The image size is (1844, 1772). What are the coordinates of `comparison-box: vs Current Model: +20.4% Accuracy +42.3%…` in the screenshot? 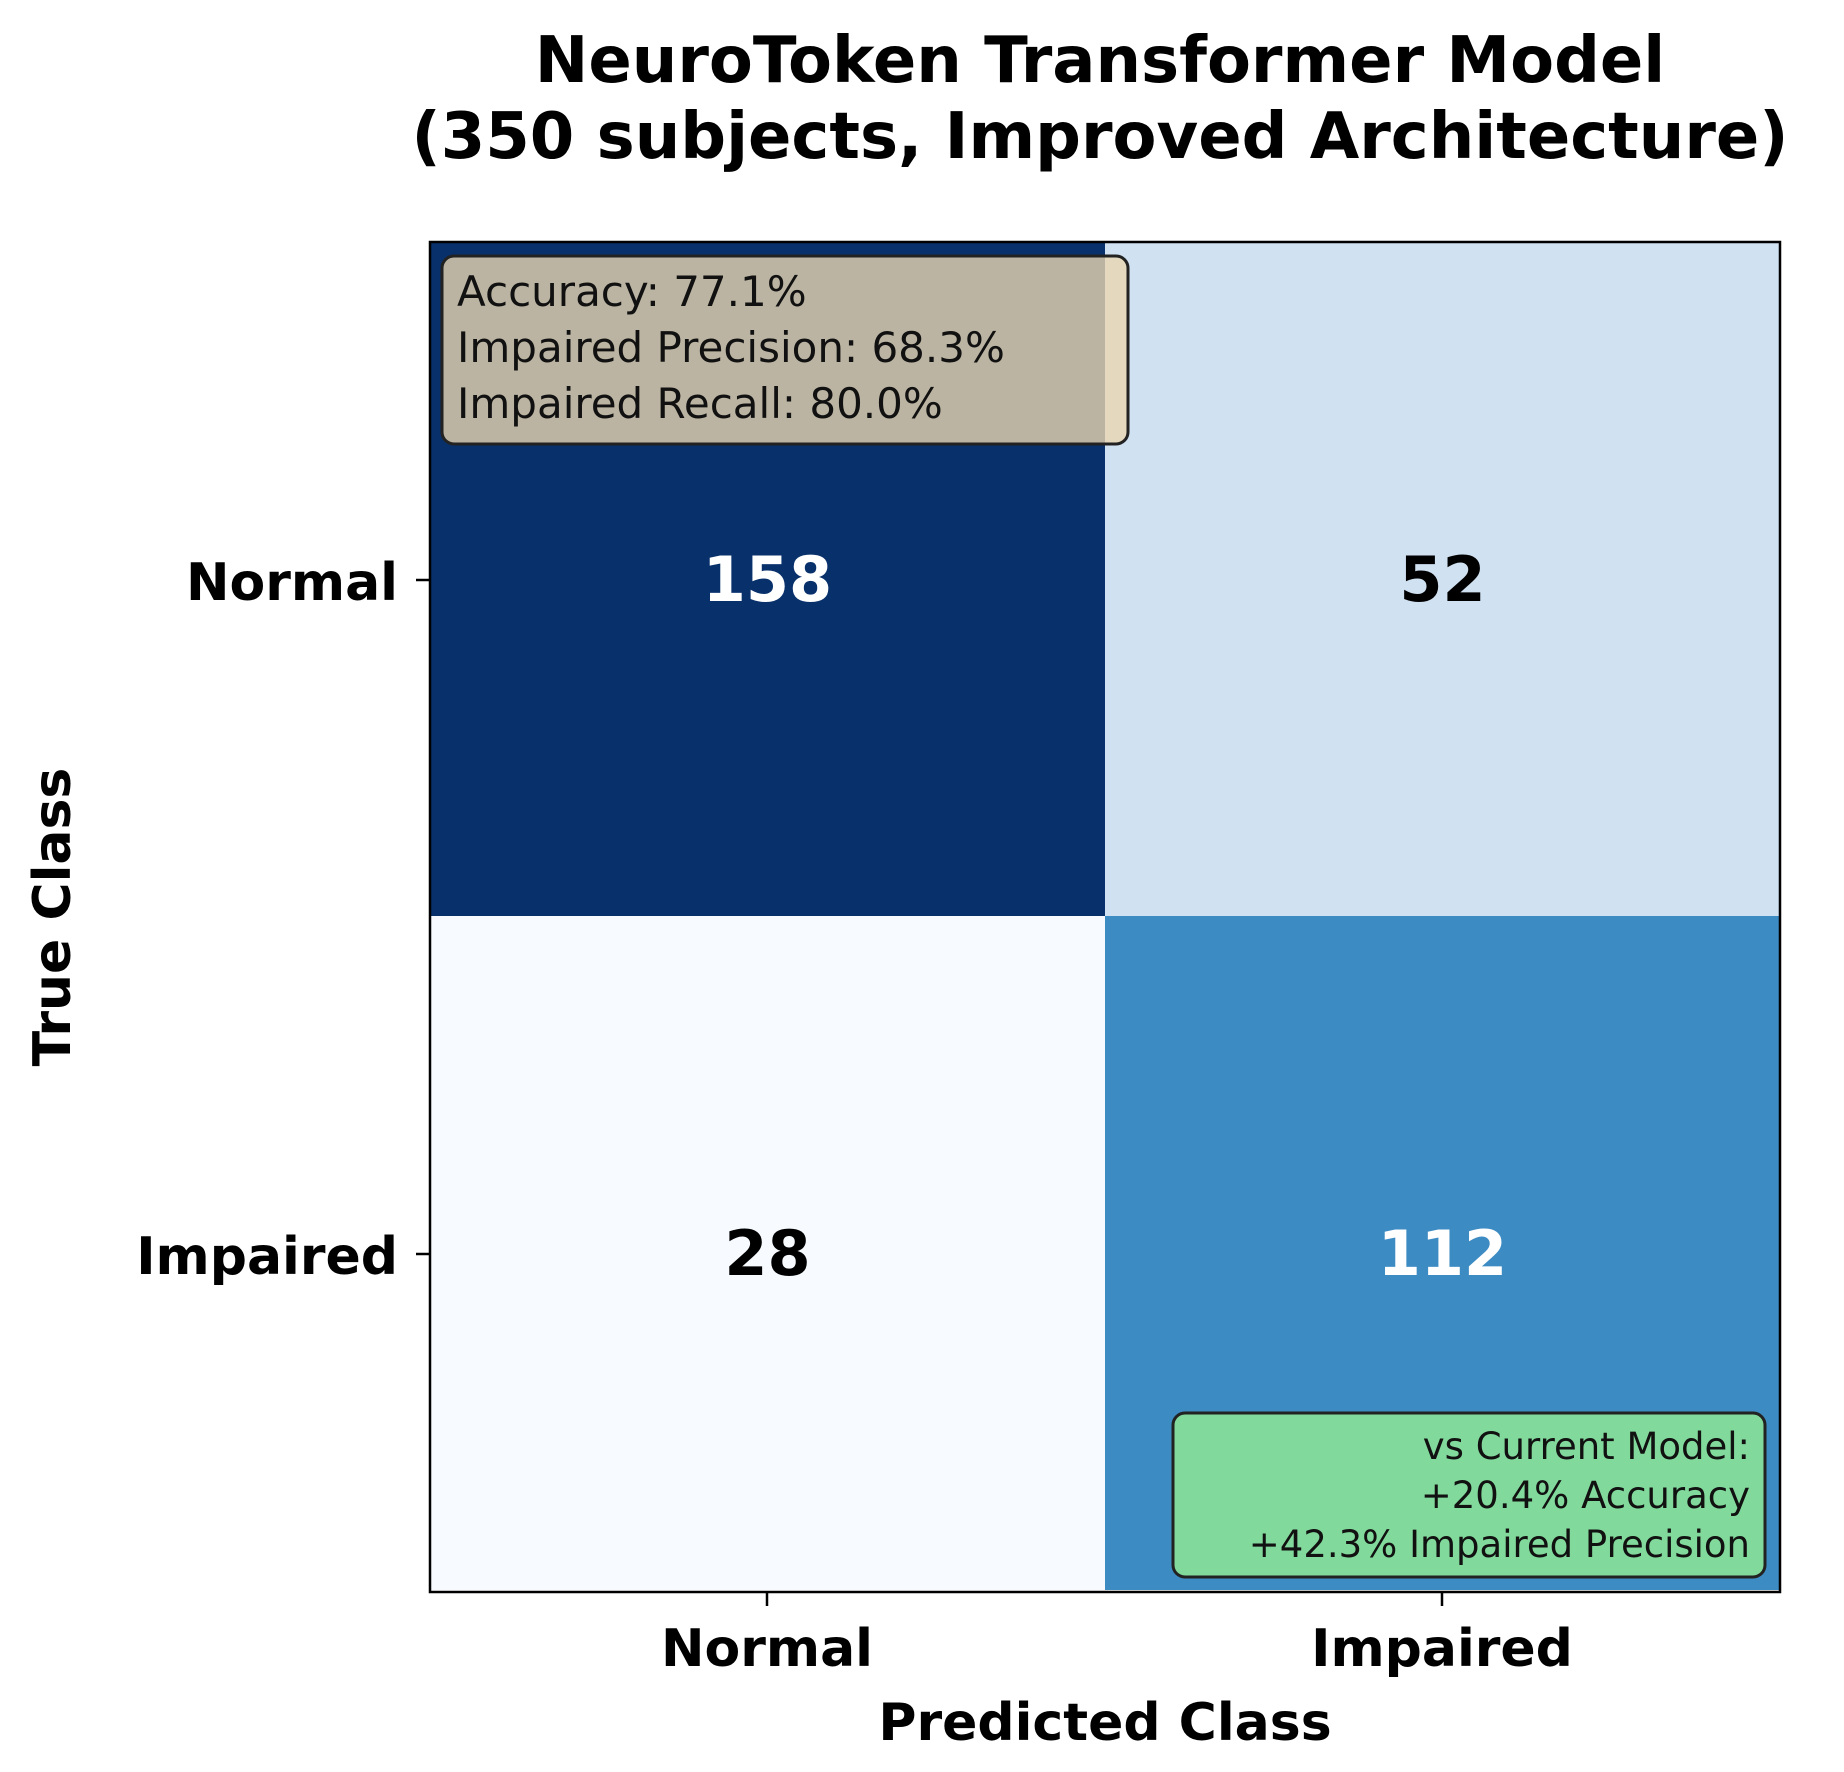 It's located at (1469, 1495).